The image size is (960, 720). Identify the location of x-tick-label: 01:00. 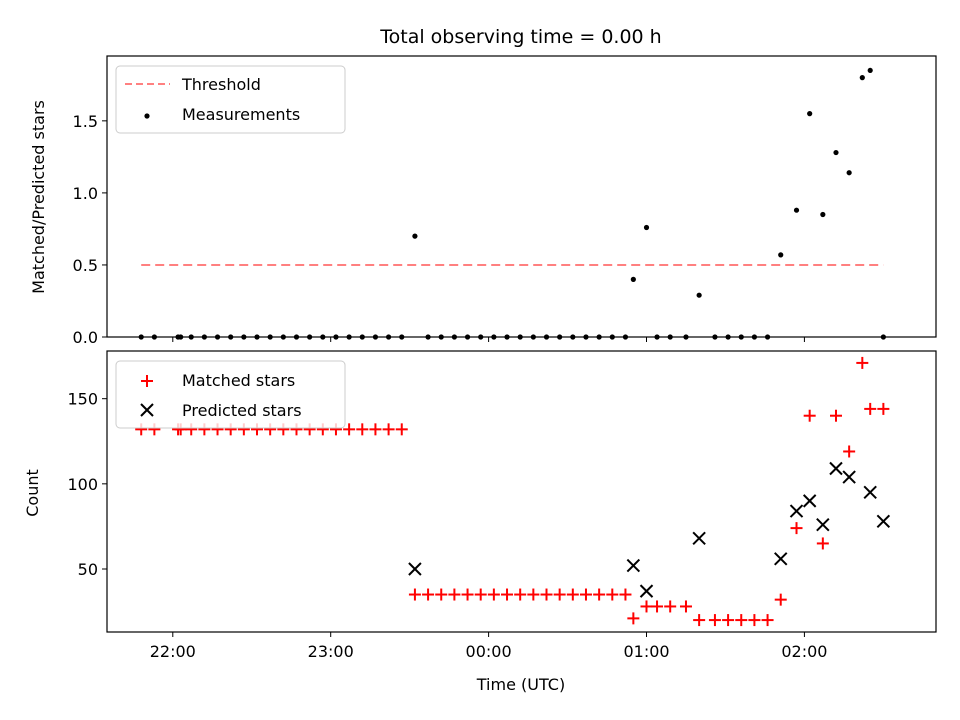
(646, 651).